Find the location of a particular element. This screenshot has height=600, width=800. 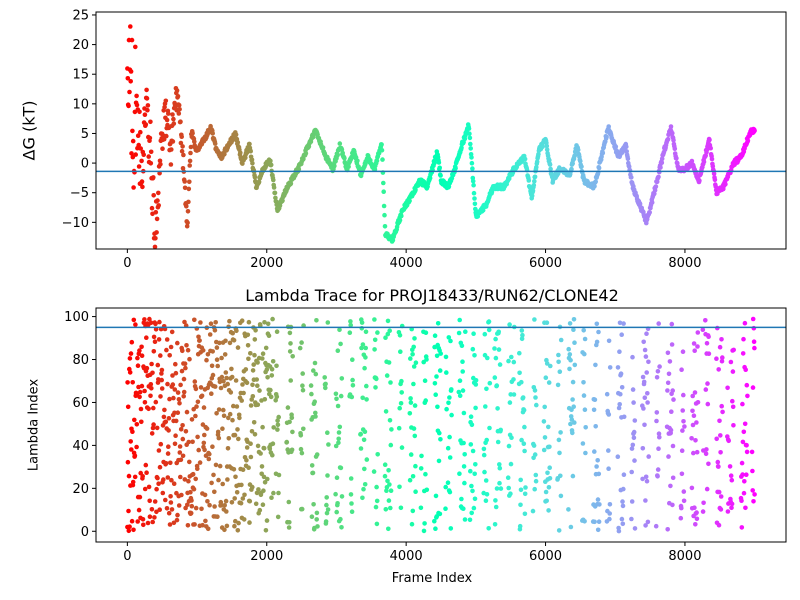

lambda-y-tick-label: 100 is located at coordinates (76, 317).